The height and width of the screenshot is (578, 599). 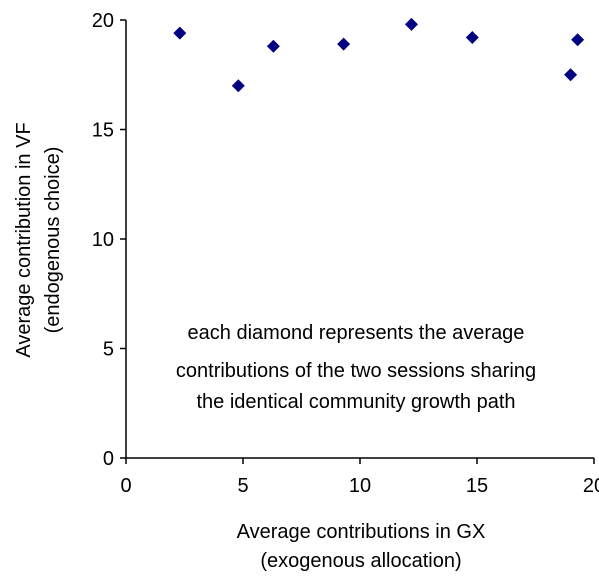 What do you see at coordinates (125, 486) in the screenshot?
I see `x-tick-label: 0` at bounding box center [125, 486].